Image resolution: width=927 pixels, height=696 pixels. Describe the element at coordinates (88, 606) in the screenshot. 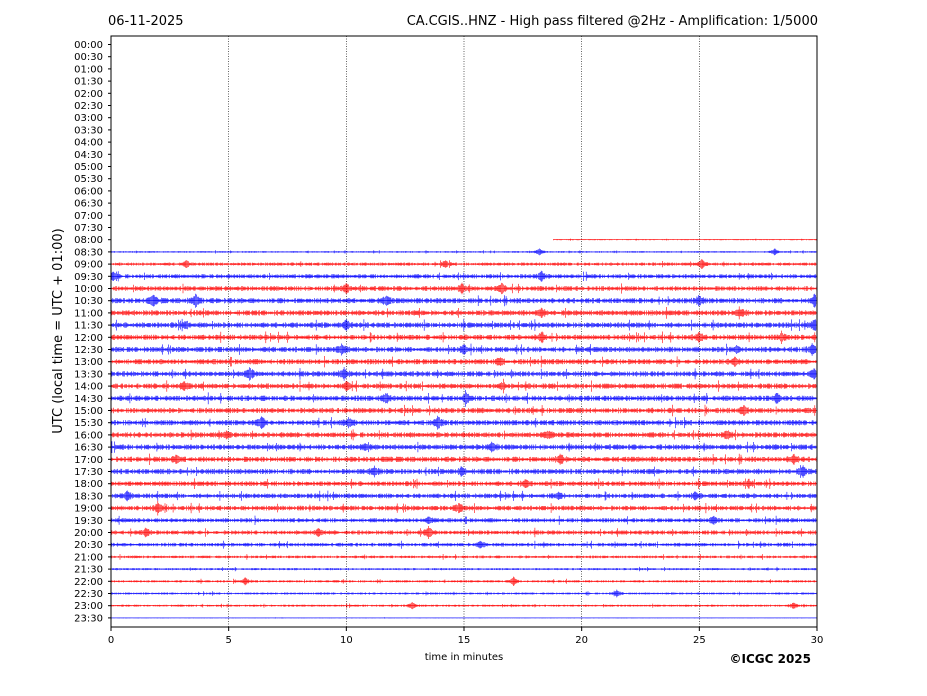

I see `row-label: 23:00` at that location.